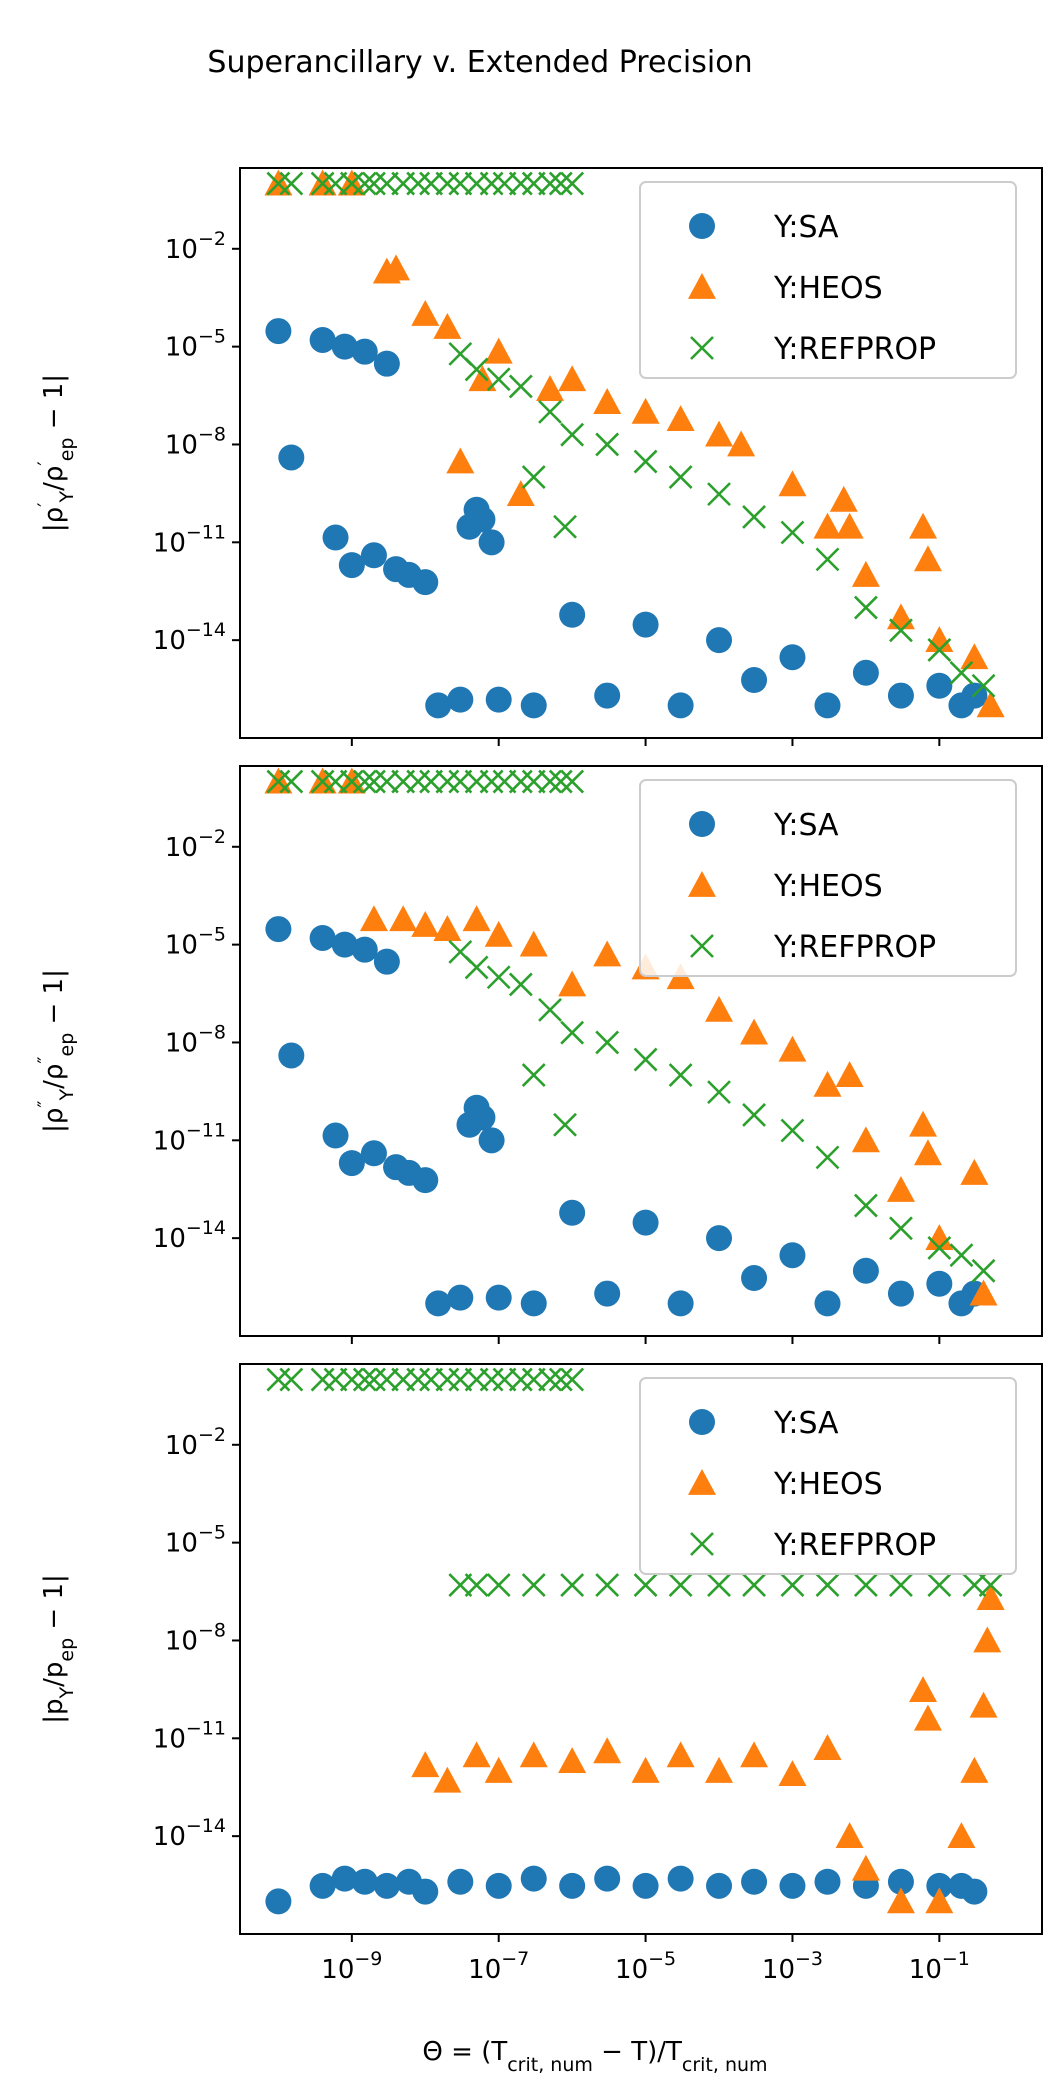  I want to click on y-axis-label: |pY/pep − 1|, so click(58, 1649).